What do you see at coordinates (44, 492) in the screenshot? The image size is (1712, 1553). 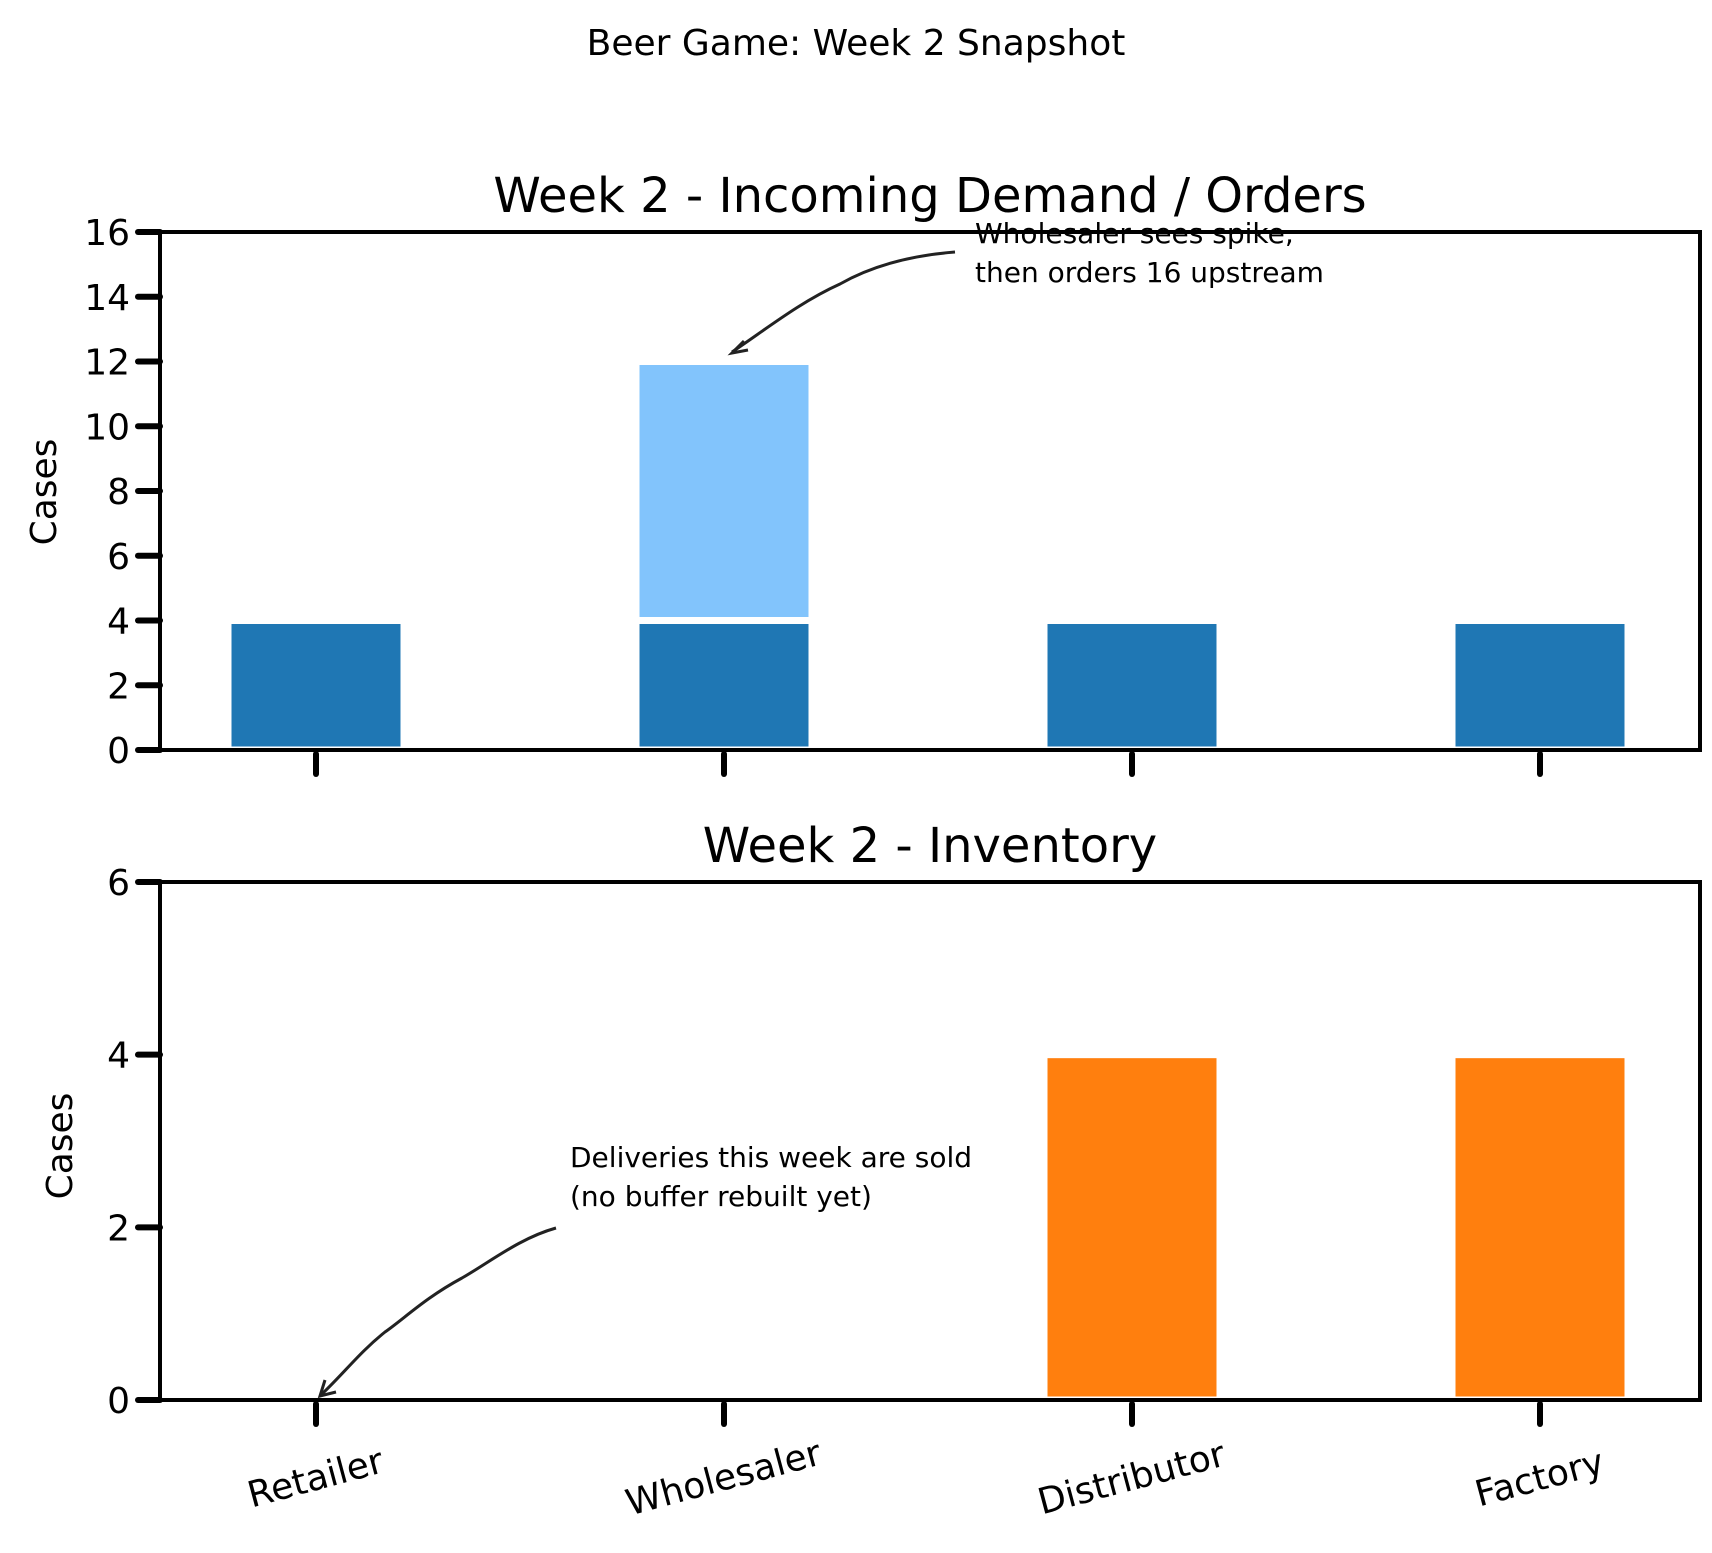 I see `demand-y-axis-label: Cases` at bounding box center [44, 492].